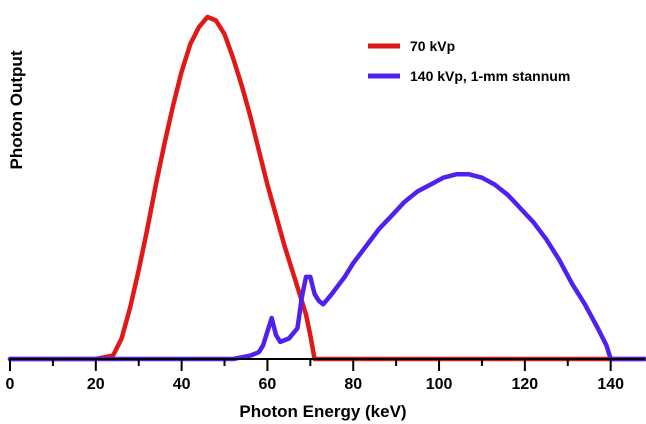  Describe the element at coordinates (439, 384) in the screenshot. I see `x-tick-label: 100` at that location.